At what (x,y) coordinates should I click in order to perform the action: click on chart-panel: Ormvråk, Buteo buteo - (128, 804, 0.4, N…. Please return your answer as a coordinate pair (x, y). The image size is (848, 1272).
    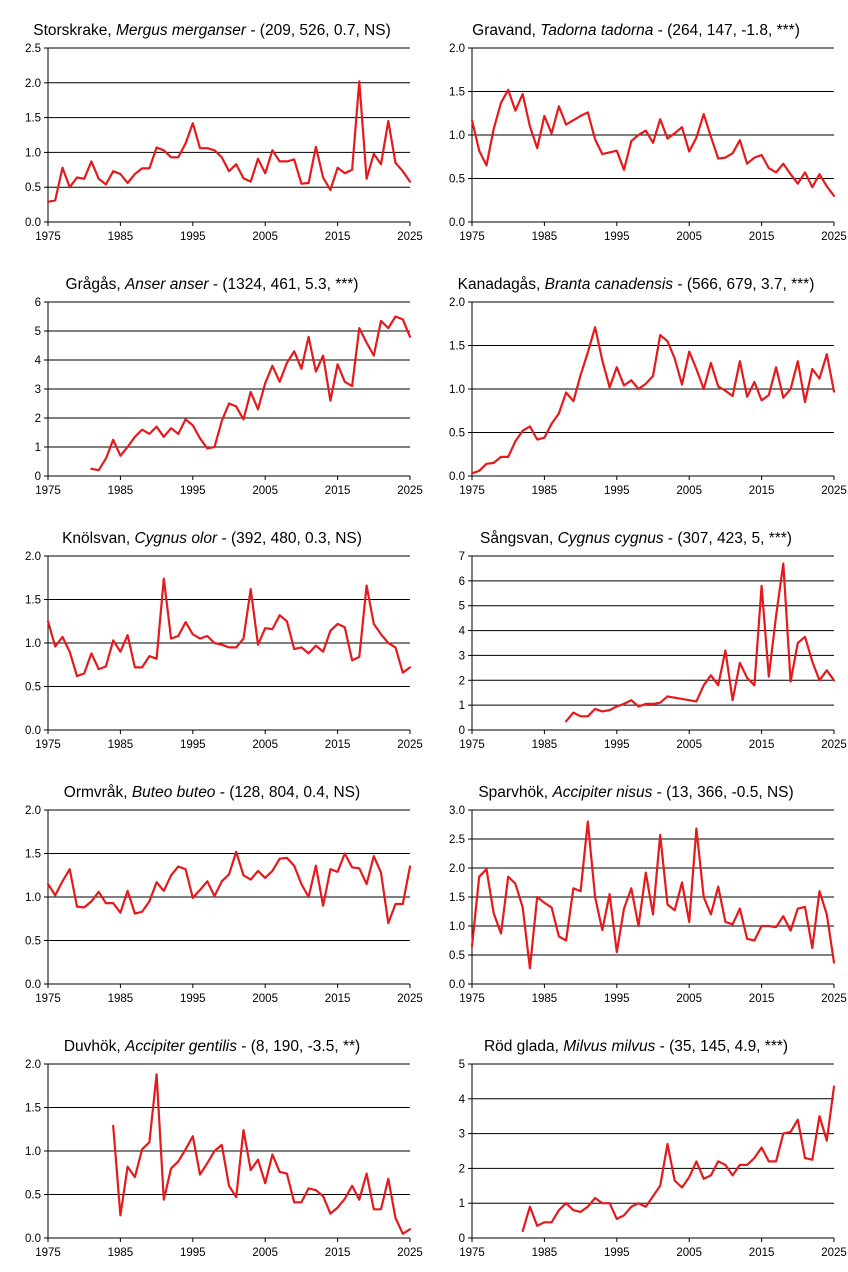
    Looking at the image, I should click on (212, 889).